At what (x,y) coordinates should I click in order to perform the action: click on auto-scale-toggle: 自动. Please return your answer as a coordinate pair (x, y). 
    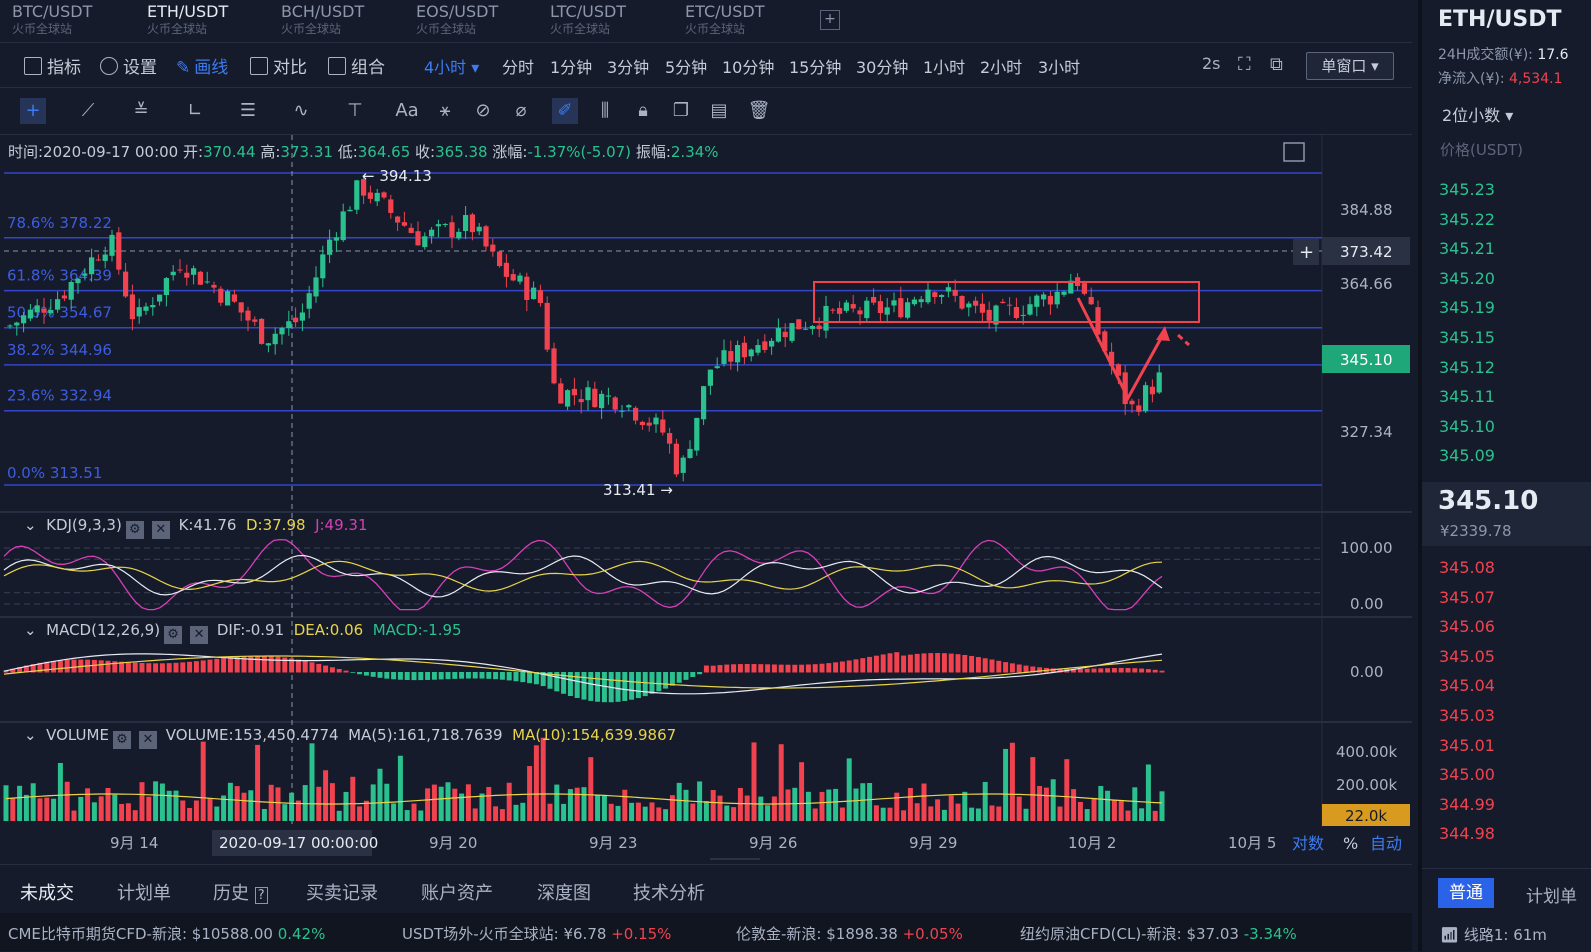
    Looking at the image, I should click on (1386, 843).